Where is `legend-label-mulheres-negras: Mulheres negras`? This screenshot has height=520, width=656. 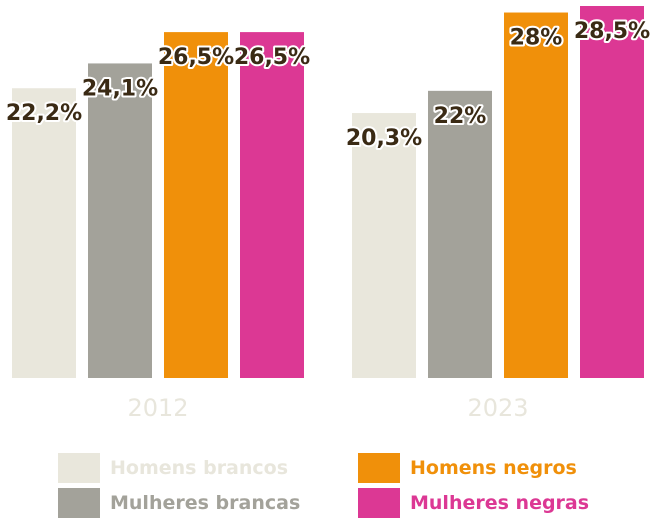 legend-label-mulheres-negras: Mulheres negras is located at coordinates (500, 503).